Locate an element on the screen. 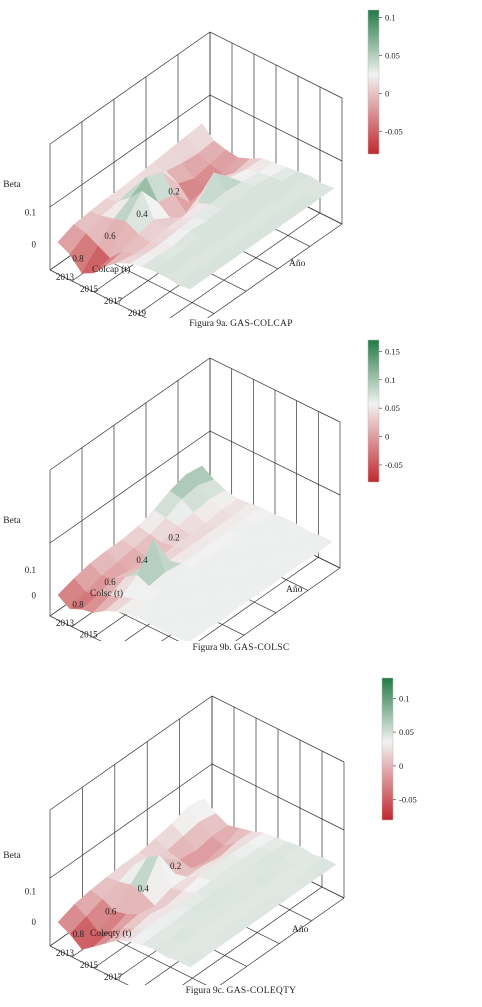  caption-9c: Figura 9c. GAS-COLEQTY is located at coordinates (241, 991).